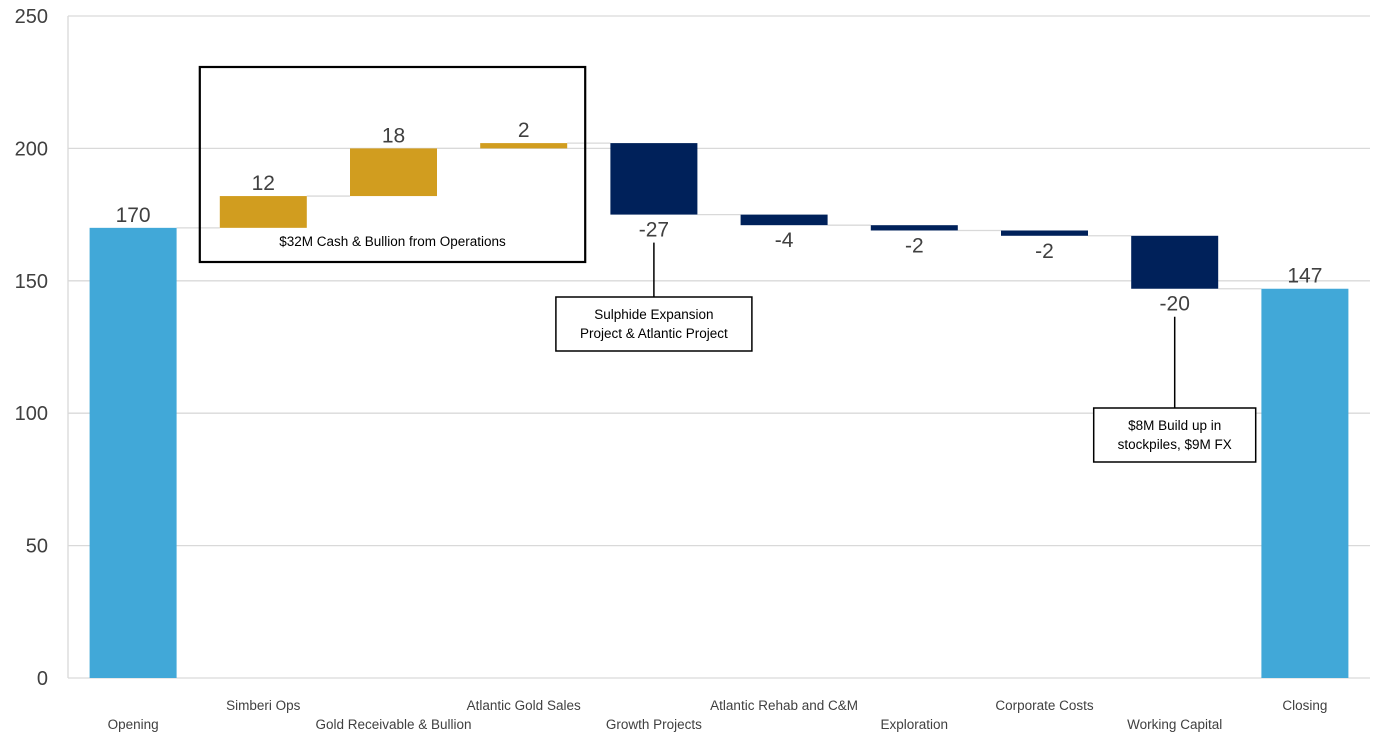 This screenshot has height=736, width=1374. Describe the element at coordinates (31, 17) in the screenshot. I see `y-tick-label: 250` at that location.